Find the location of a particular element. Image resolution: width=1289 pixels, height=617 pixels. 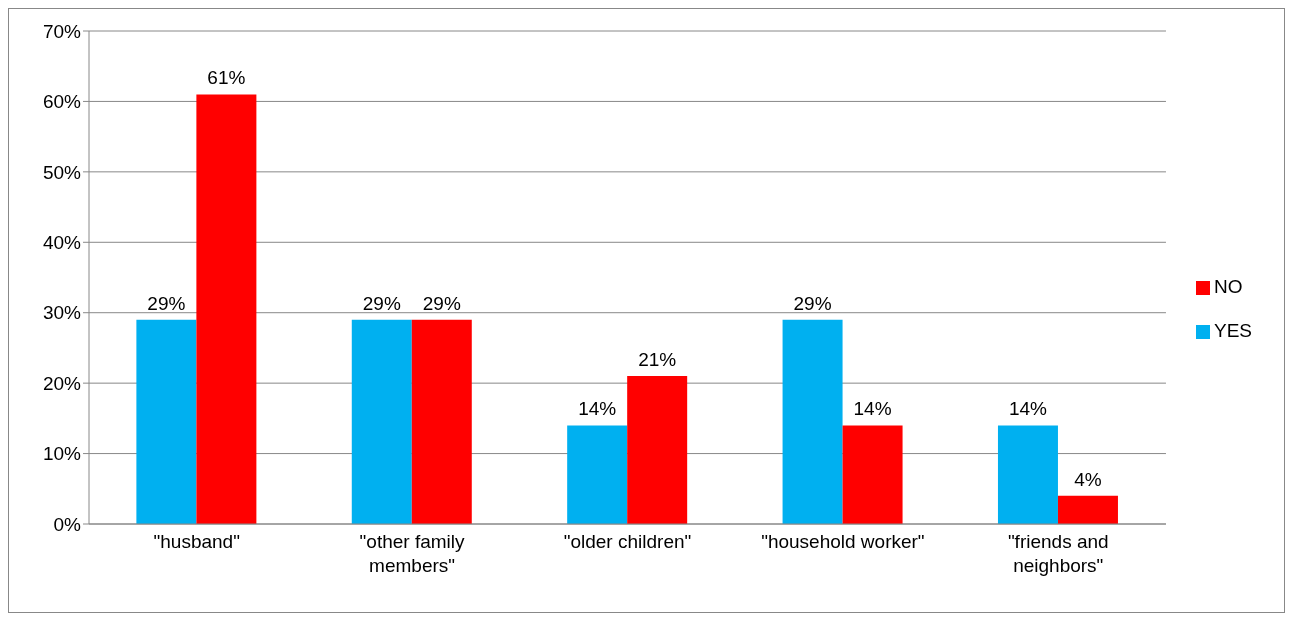

y-tick-label: 30% is located at coordinates (62, 313).